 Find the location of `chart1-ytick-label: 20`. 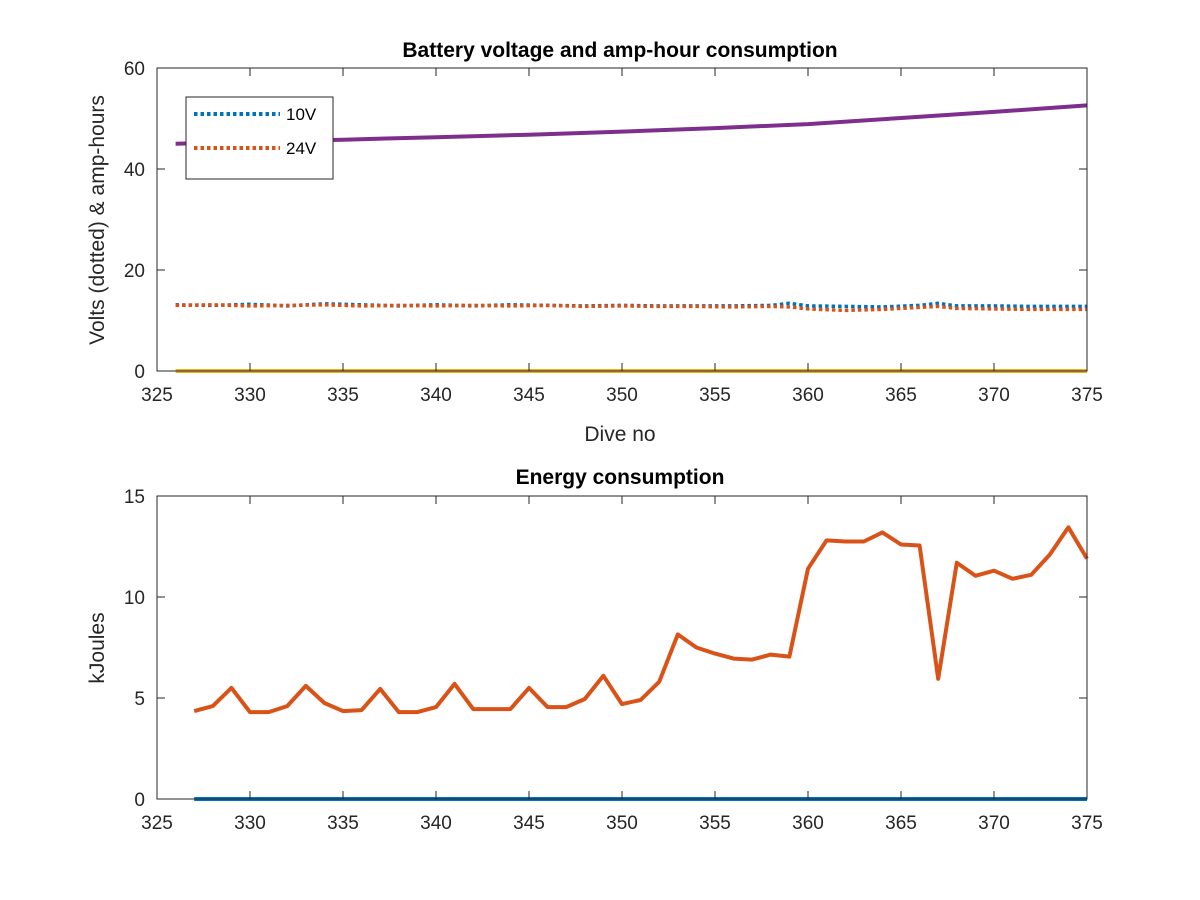

chart1-ytick-label: 20 is located at coordinates (134, 271).